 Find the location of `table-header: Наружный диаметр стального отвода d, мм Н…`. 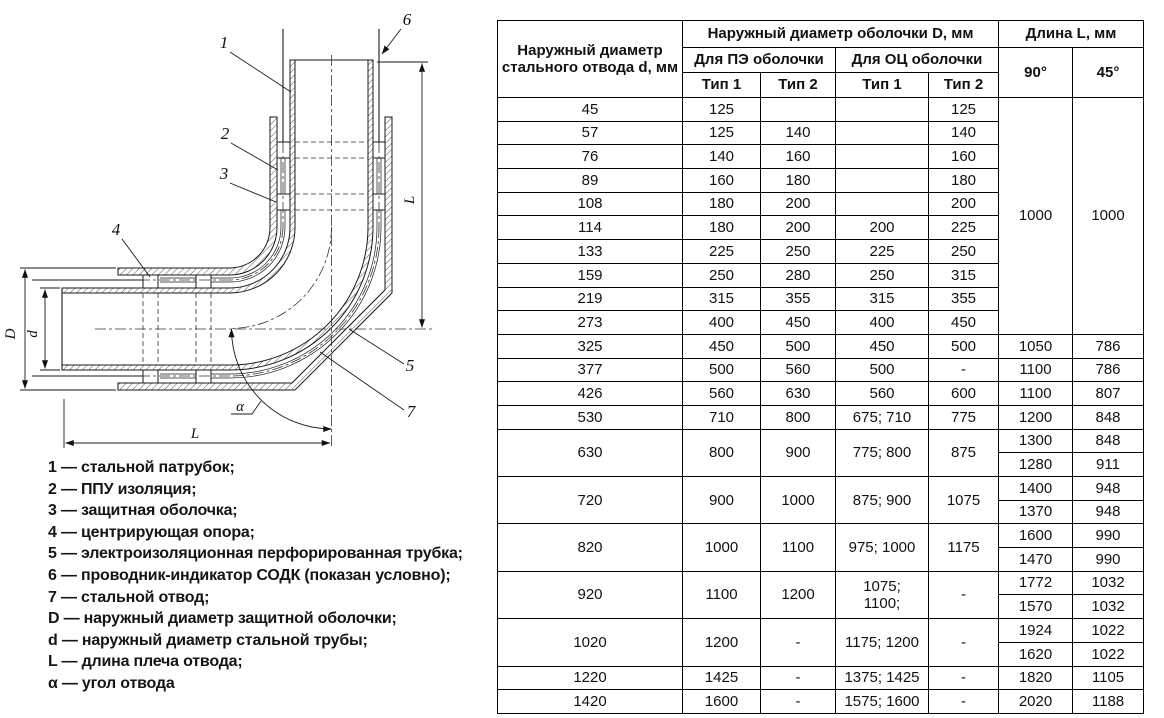

table-header: Наружный диаметр стального отвода d, мм Н… is located at coordinates (821, 59).